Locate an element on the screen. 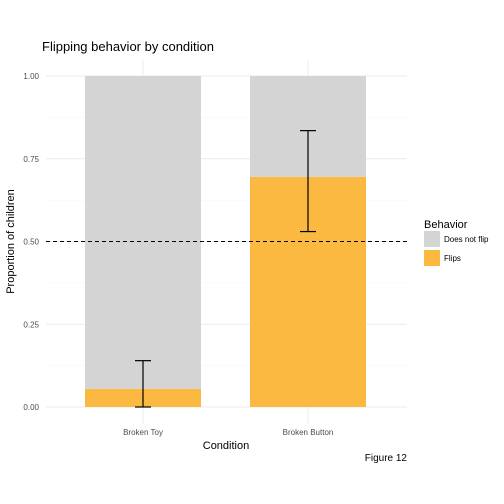 The width and height of the screenshot is (504, 504). legend-label: Flips is located at coordinates (452, 258).